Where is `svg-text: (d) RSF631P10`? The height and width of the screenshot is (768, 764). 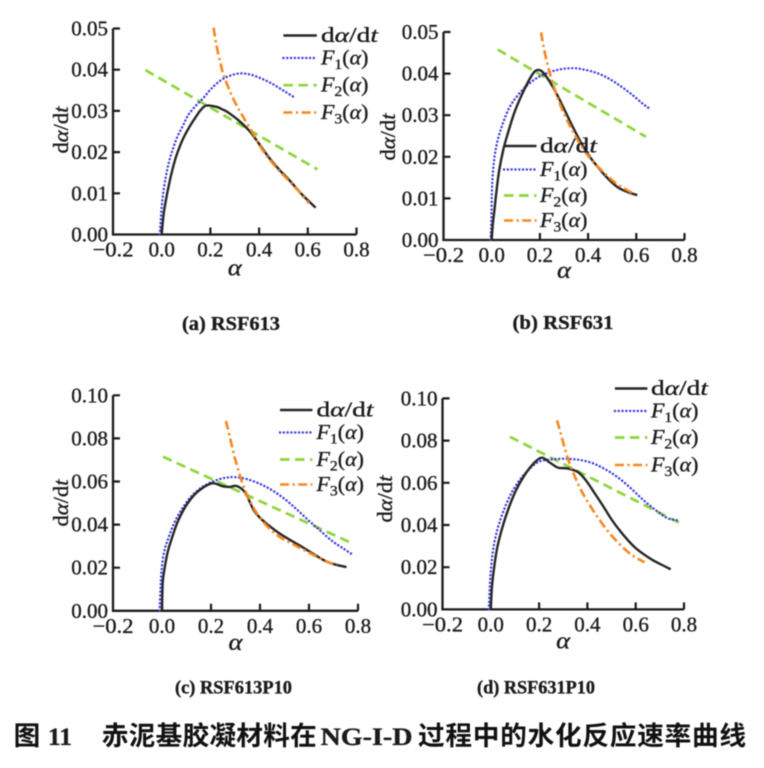 svg-text: (d) RSF631P10 is located at coordinates (536, 689).